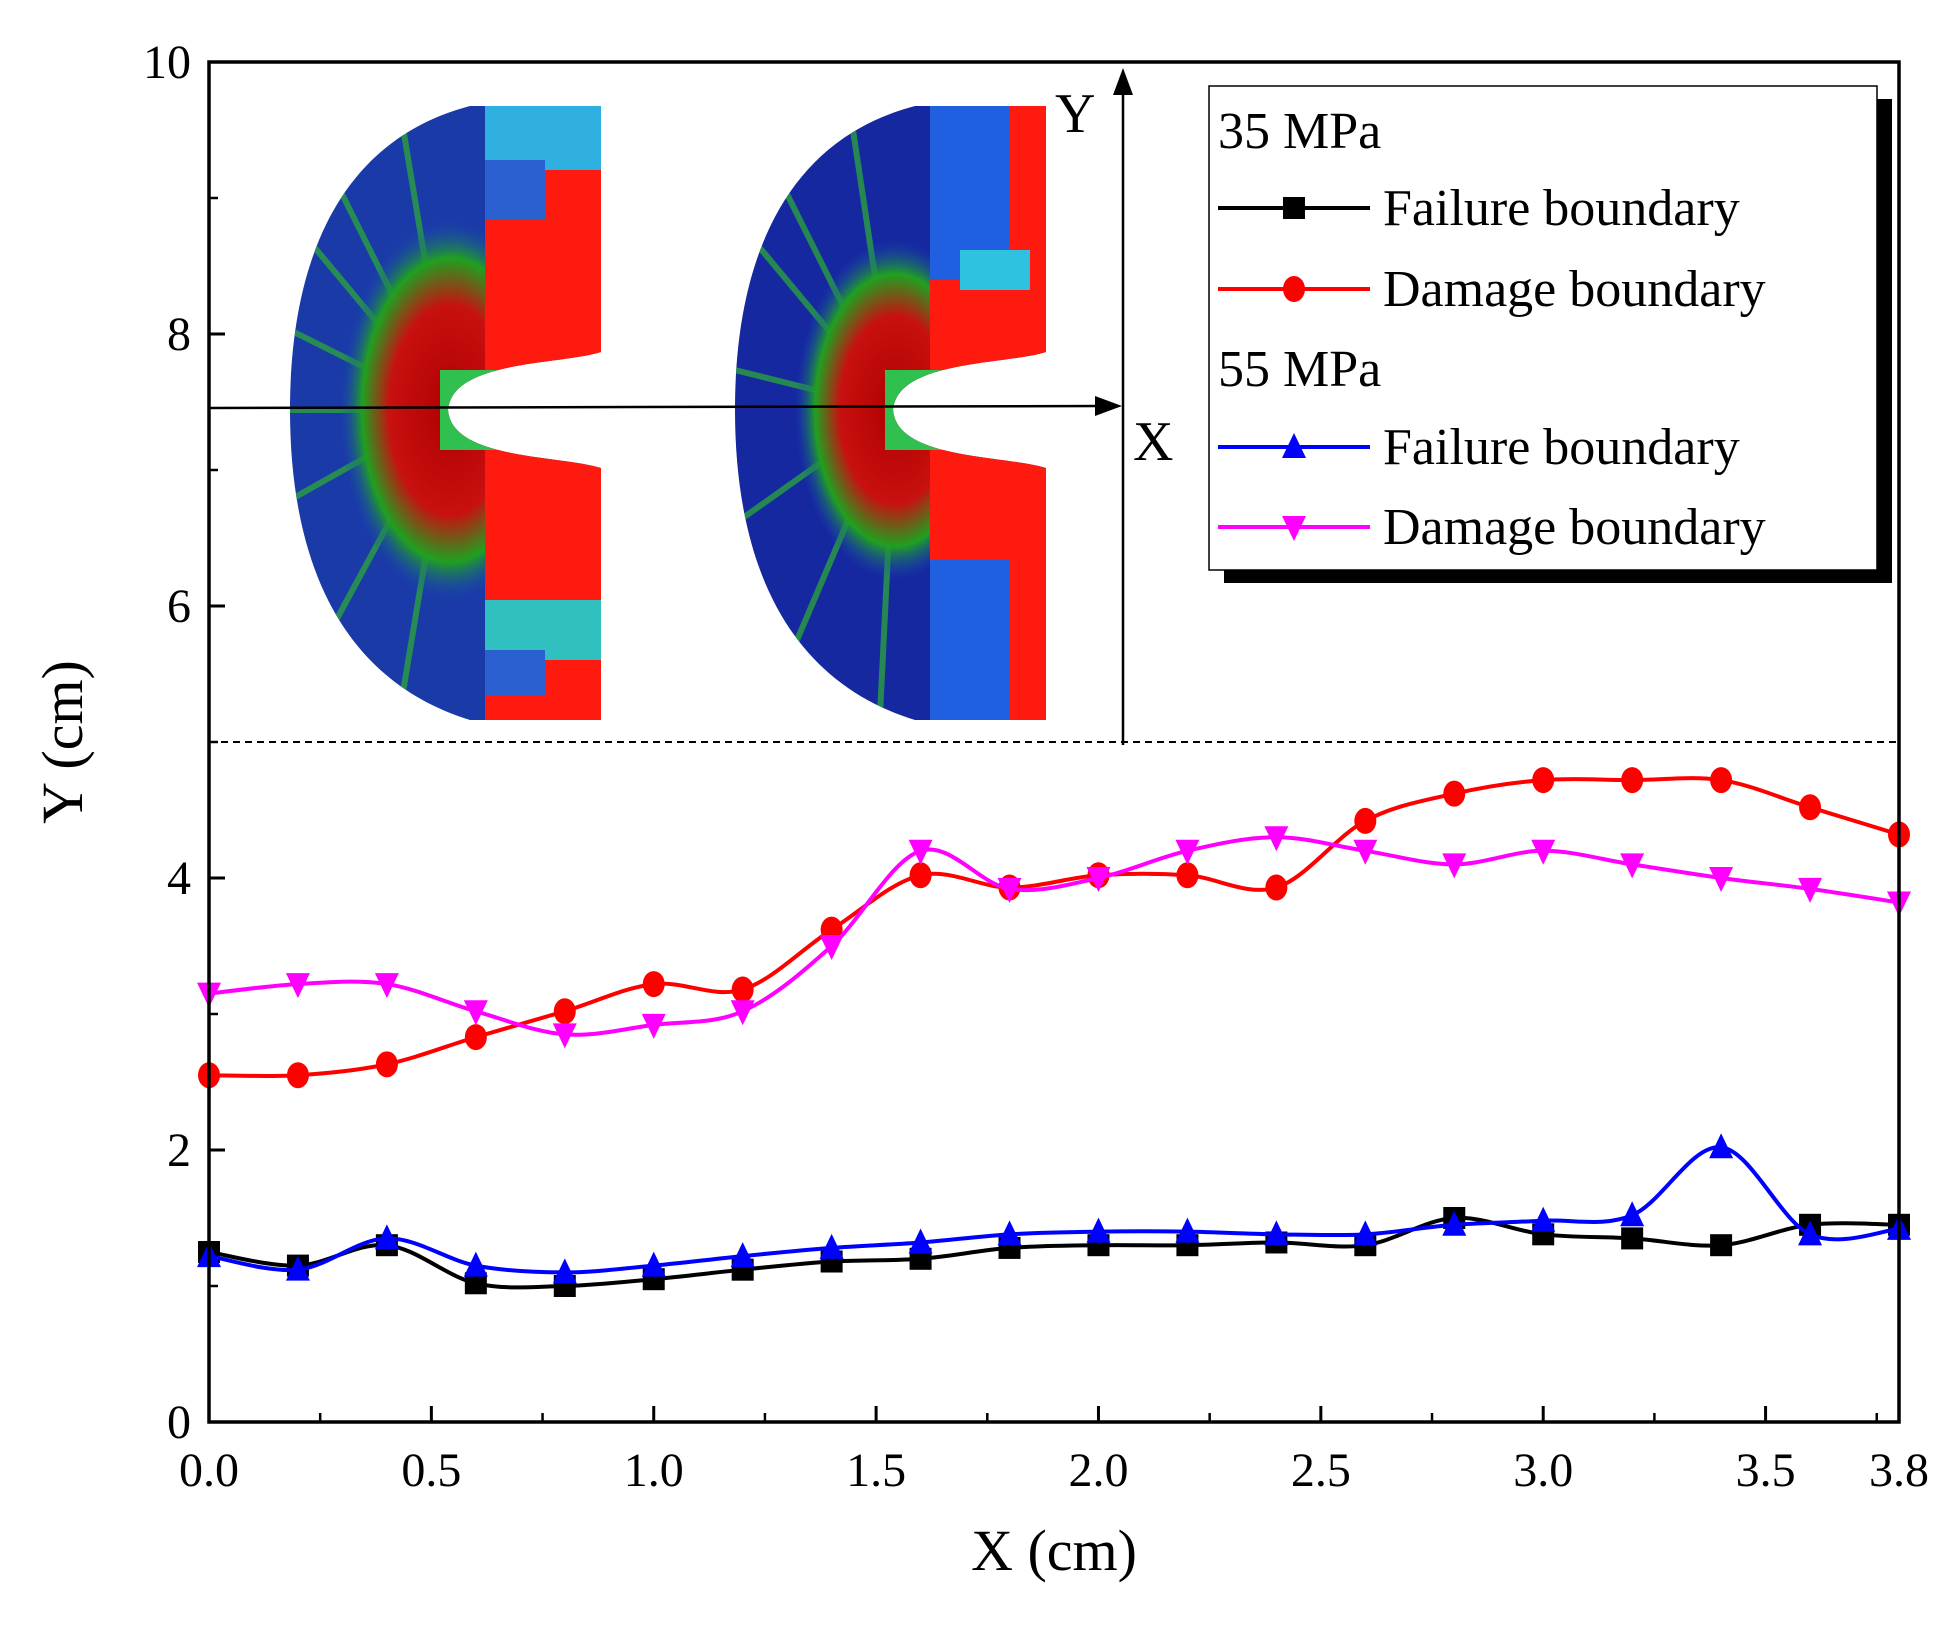  What do you see at coordinates (1299, 131) in the screenshot?
I see `legend-group-35mpa: 35 MPa` at bounding box center [1299, 131].